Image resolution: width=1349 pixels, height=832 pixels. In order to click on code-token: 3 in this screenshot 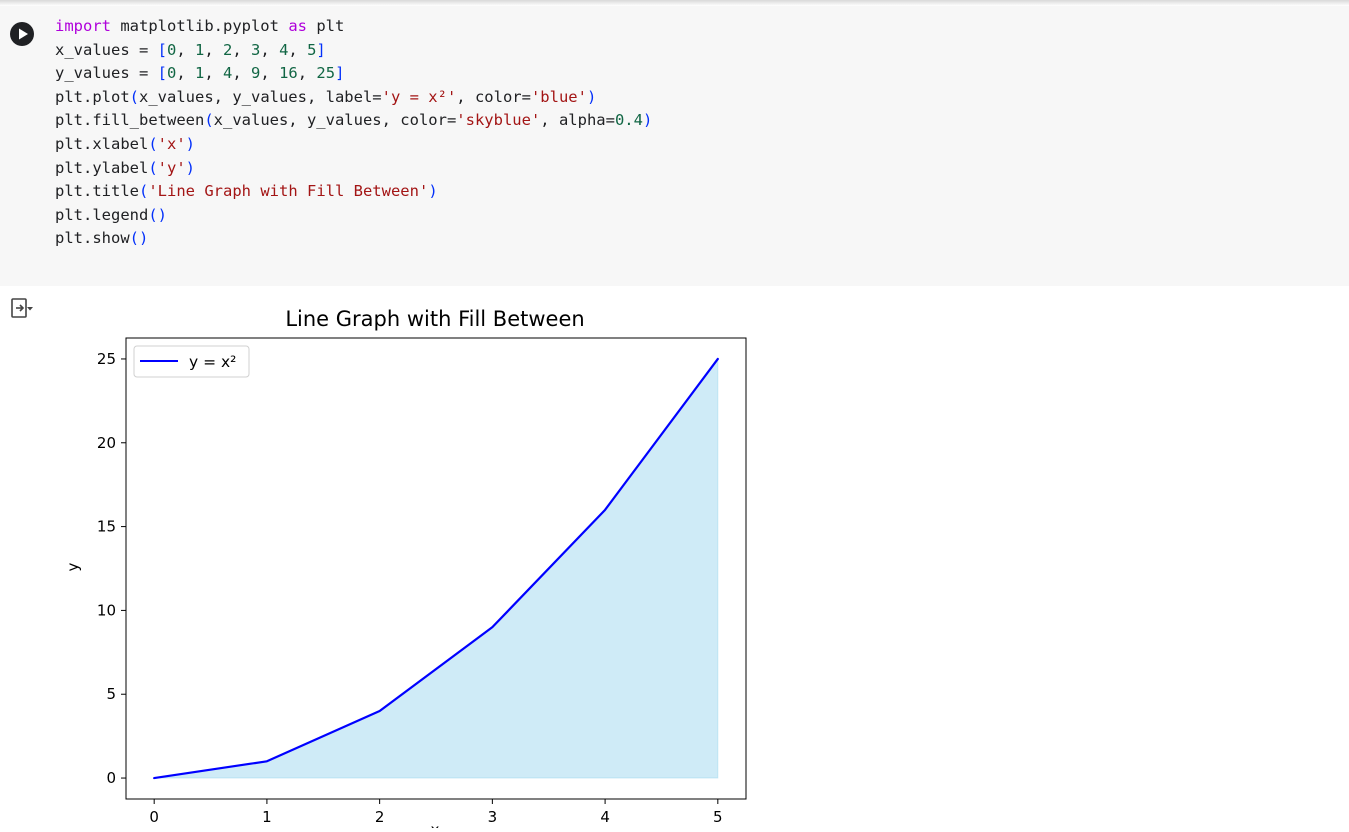, I will do `click(256, 49)`.